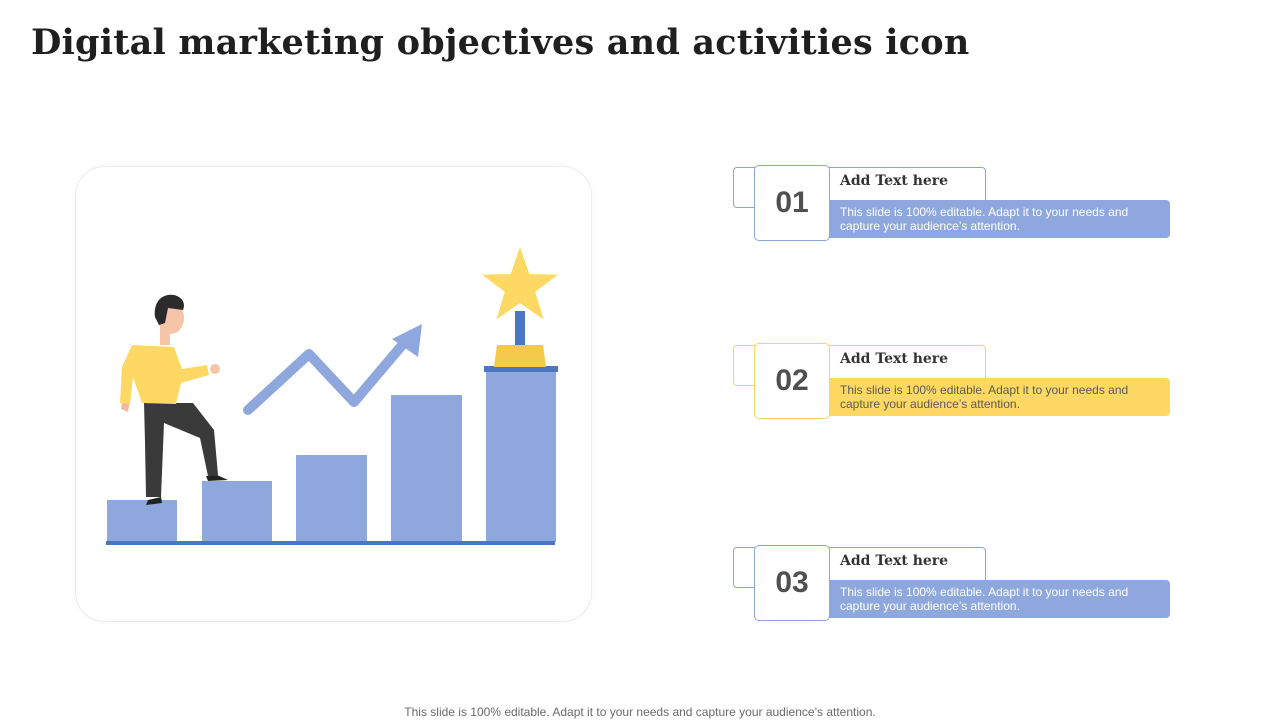 This screenshot has width=1280, height=720. Describe the element at coordinates (792, 203) in the screenshot. I see `item-number: 01` at that location.